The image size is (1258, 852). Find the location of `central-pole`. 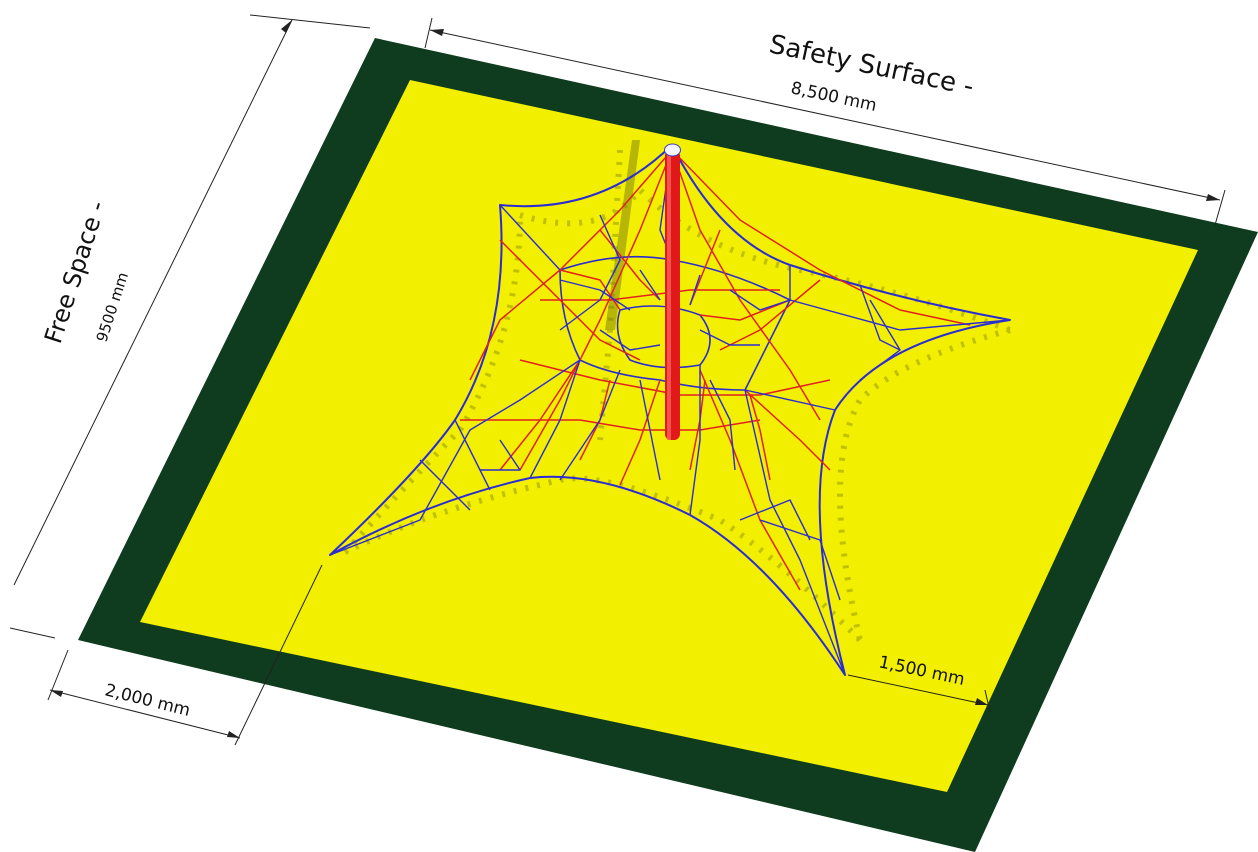

central-pole is located at coordinates (672, 291).